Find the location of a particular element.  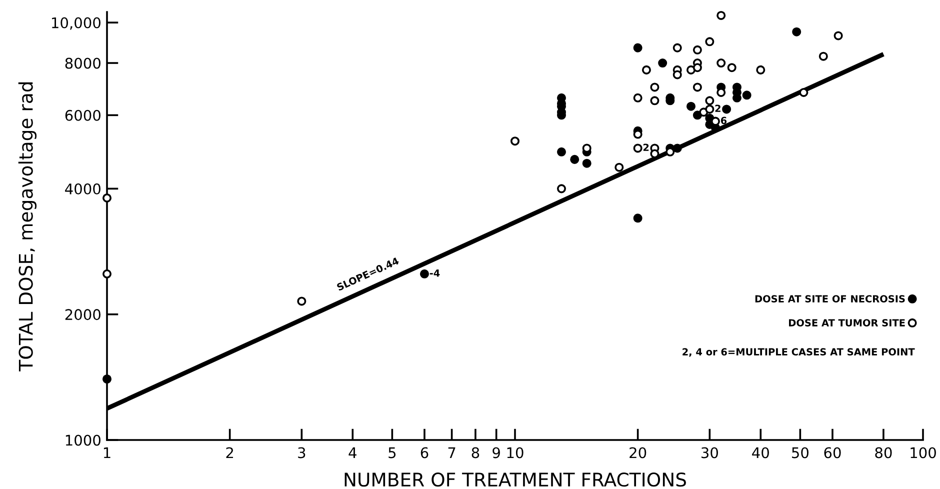

x-tick-label: 9 is located at coordinates (496, 452).